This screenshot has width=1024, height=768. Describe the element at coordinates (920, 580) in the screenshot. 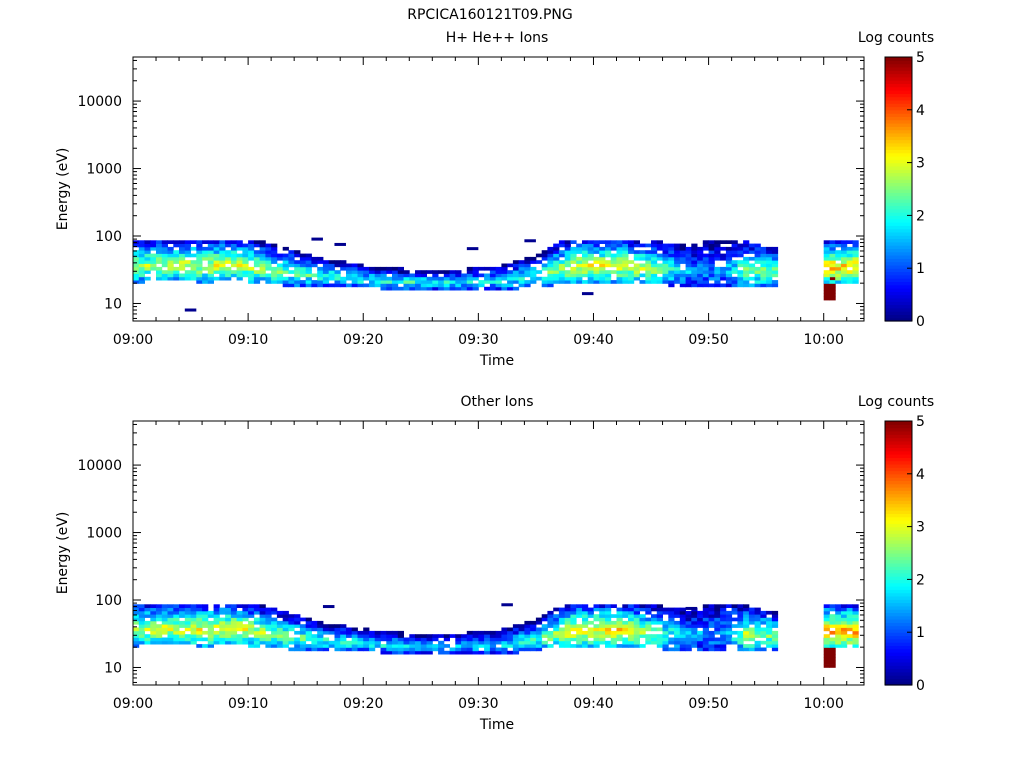

I see `colorbar-tick-label: 2` at that location.